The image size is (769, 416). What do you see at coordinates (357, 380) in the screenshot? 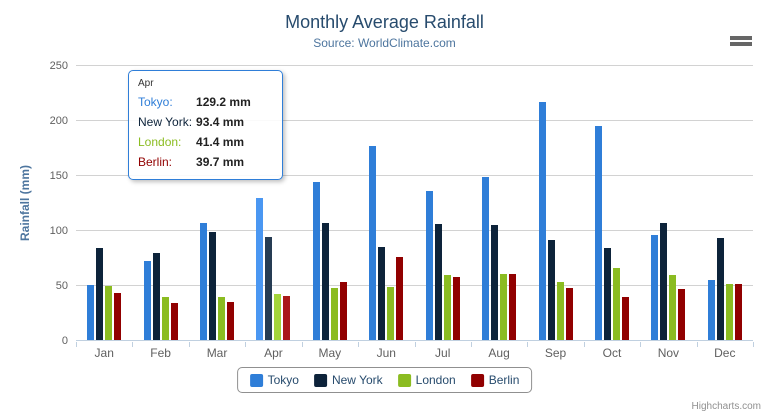
I see `legend-label: New York` at bounding box center [357, 380].